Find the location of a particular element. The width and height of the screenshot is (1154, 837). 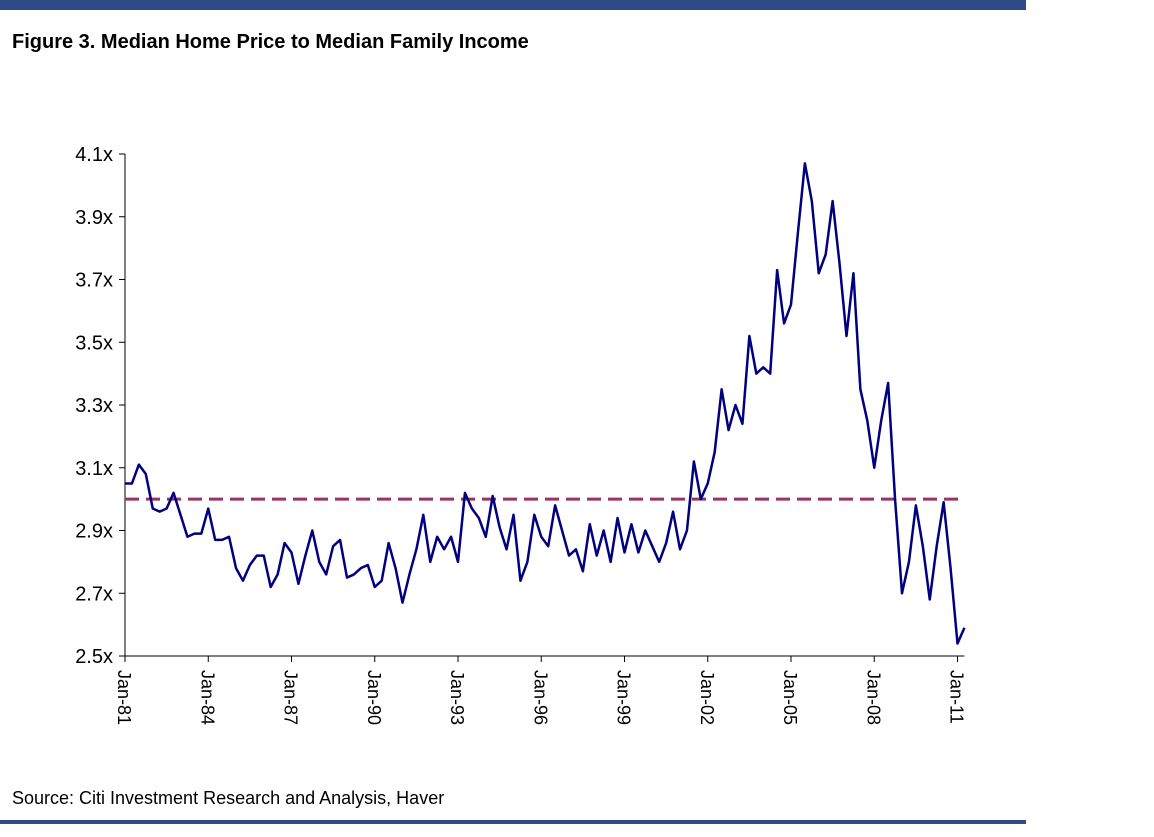

y-tick-label: 3.1x is located at coordinates (94, 469).